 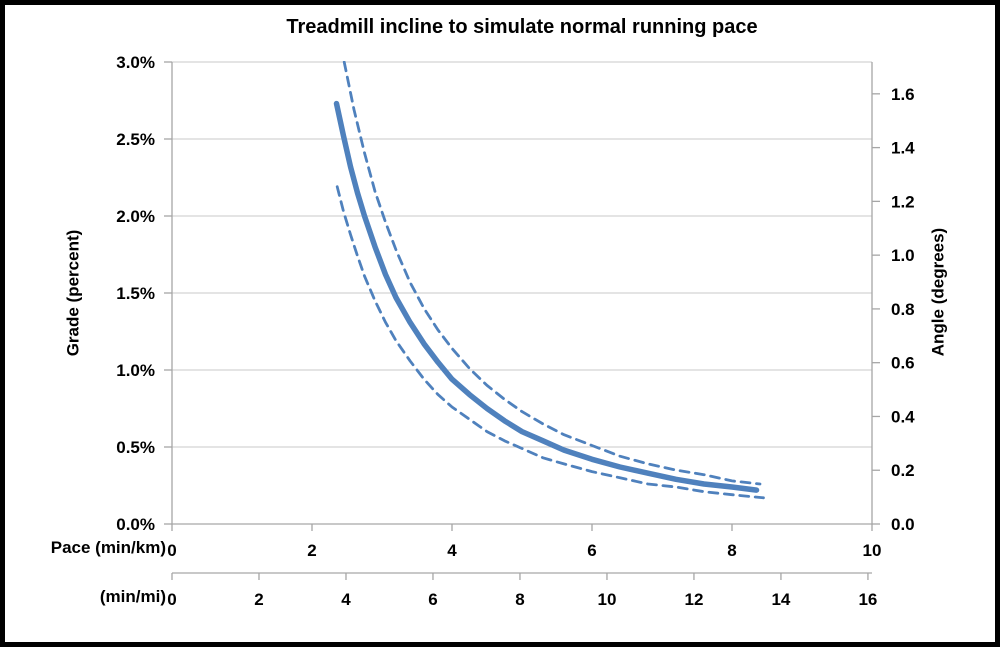 I want to click on primary-x-axis-title: Pace (min/km), so click(x=108, y=547).